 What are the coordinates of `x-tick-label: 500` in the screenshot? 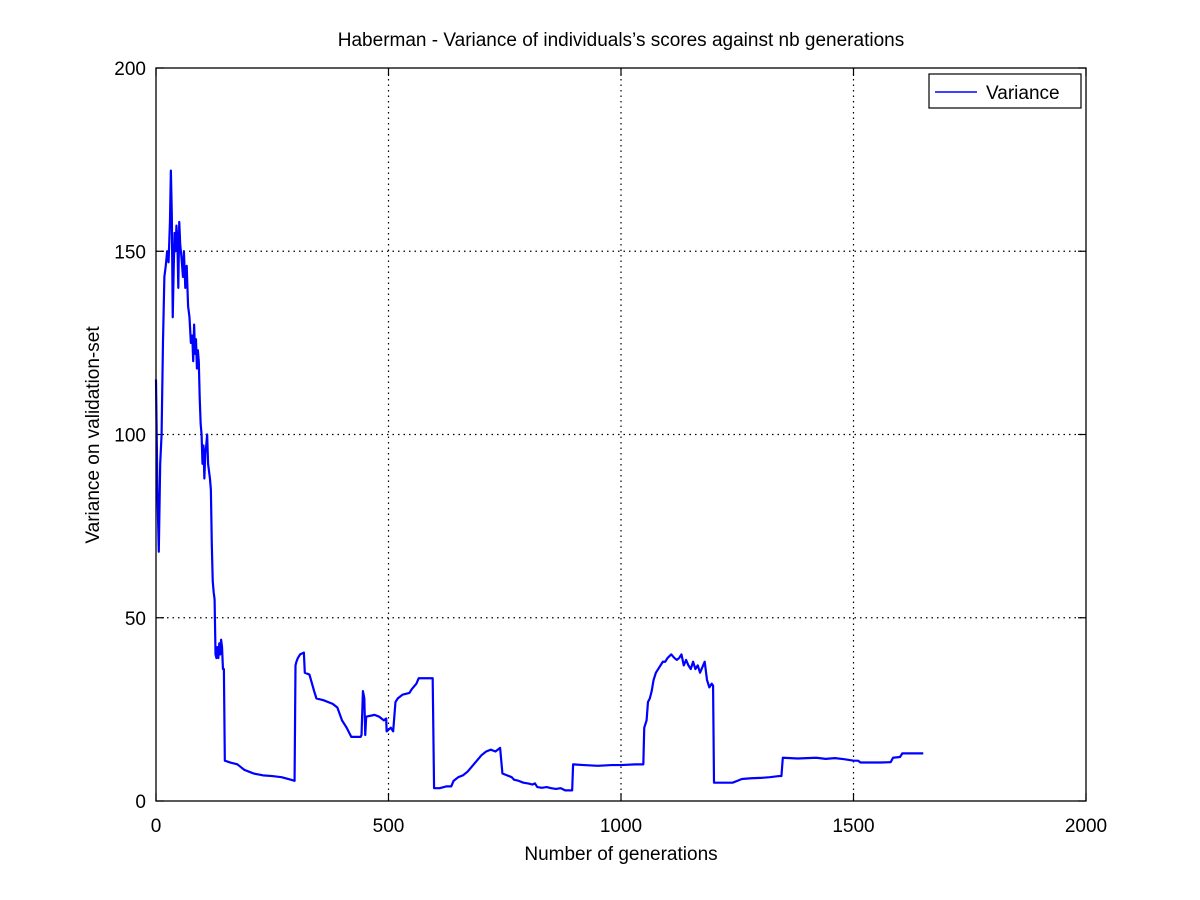 It's located at (389, 826).